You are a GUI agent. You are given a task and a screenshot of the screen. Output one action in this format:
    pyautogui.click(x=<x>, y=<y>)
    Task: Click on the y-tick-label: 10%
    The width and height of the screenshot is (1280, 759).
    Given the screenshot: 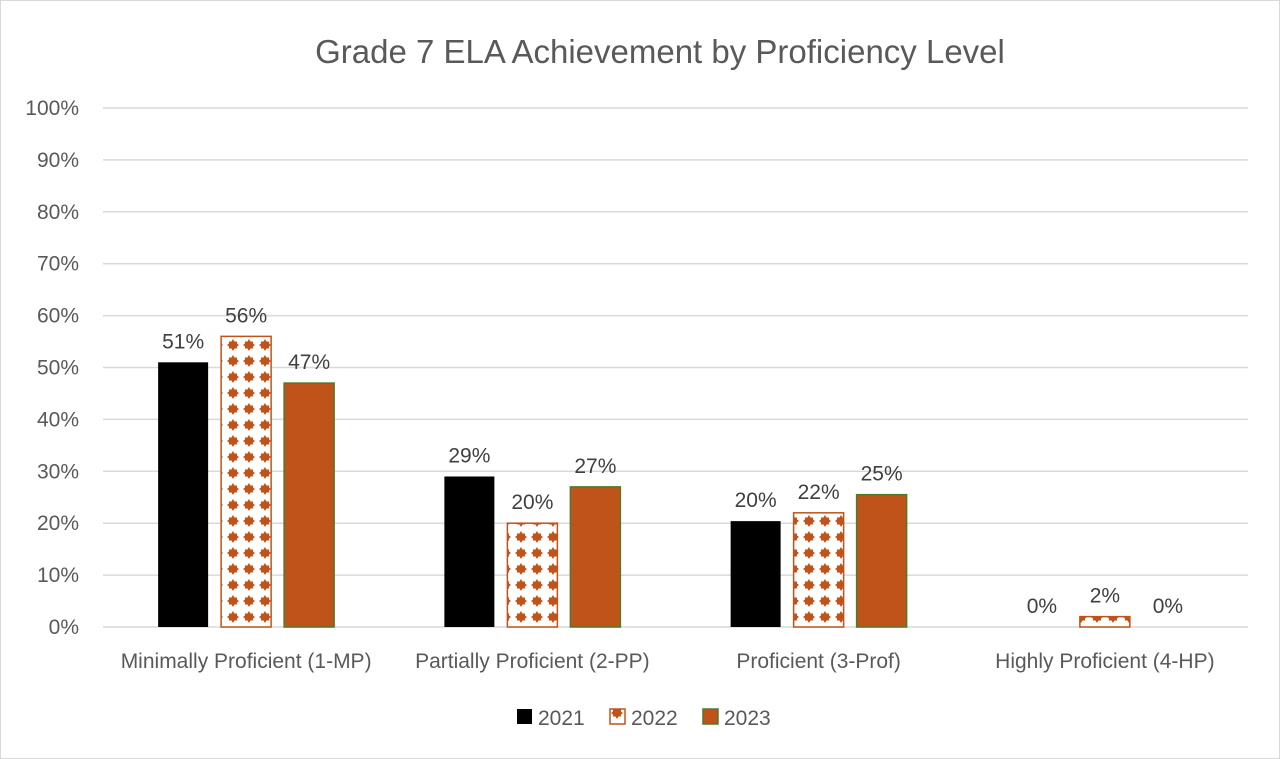 What is the action you would take?
    pyautogui.click(x=58, y=575)
    